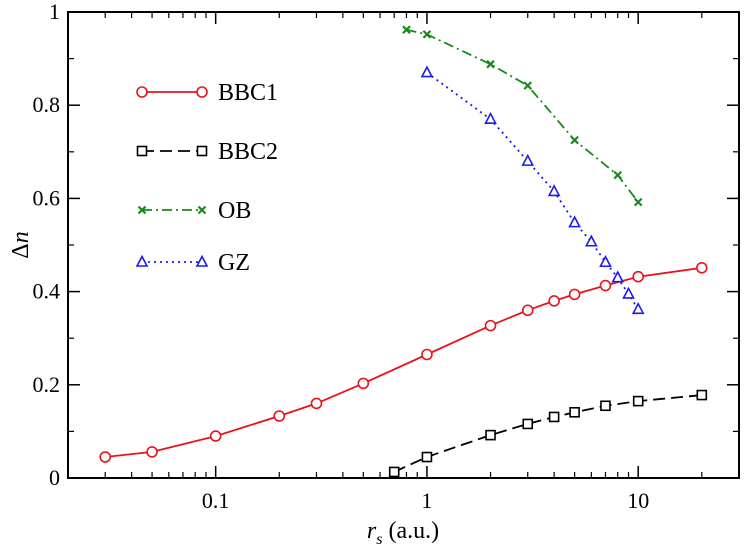 This screenshot has width=747, height=554. What do you see at coordinates (54, 12) in the screenshot?
I see `y-tick-label: 1` at bounding box center [54, 12].